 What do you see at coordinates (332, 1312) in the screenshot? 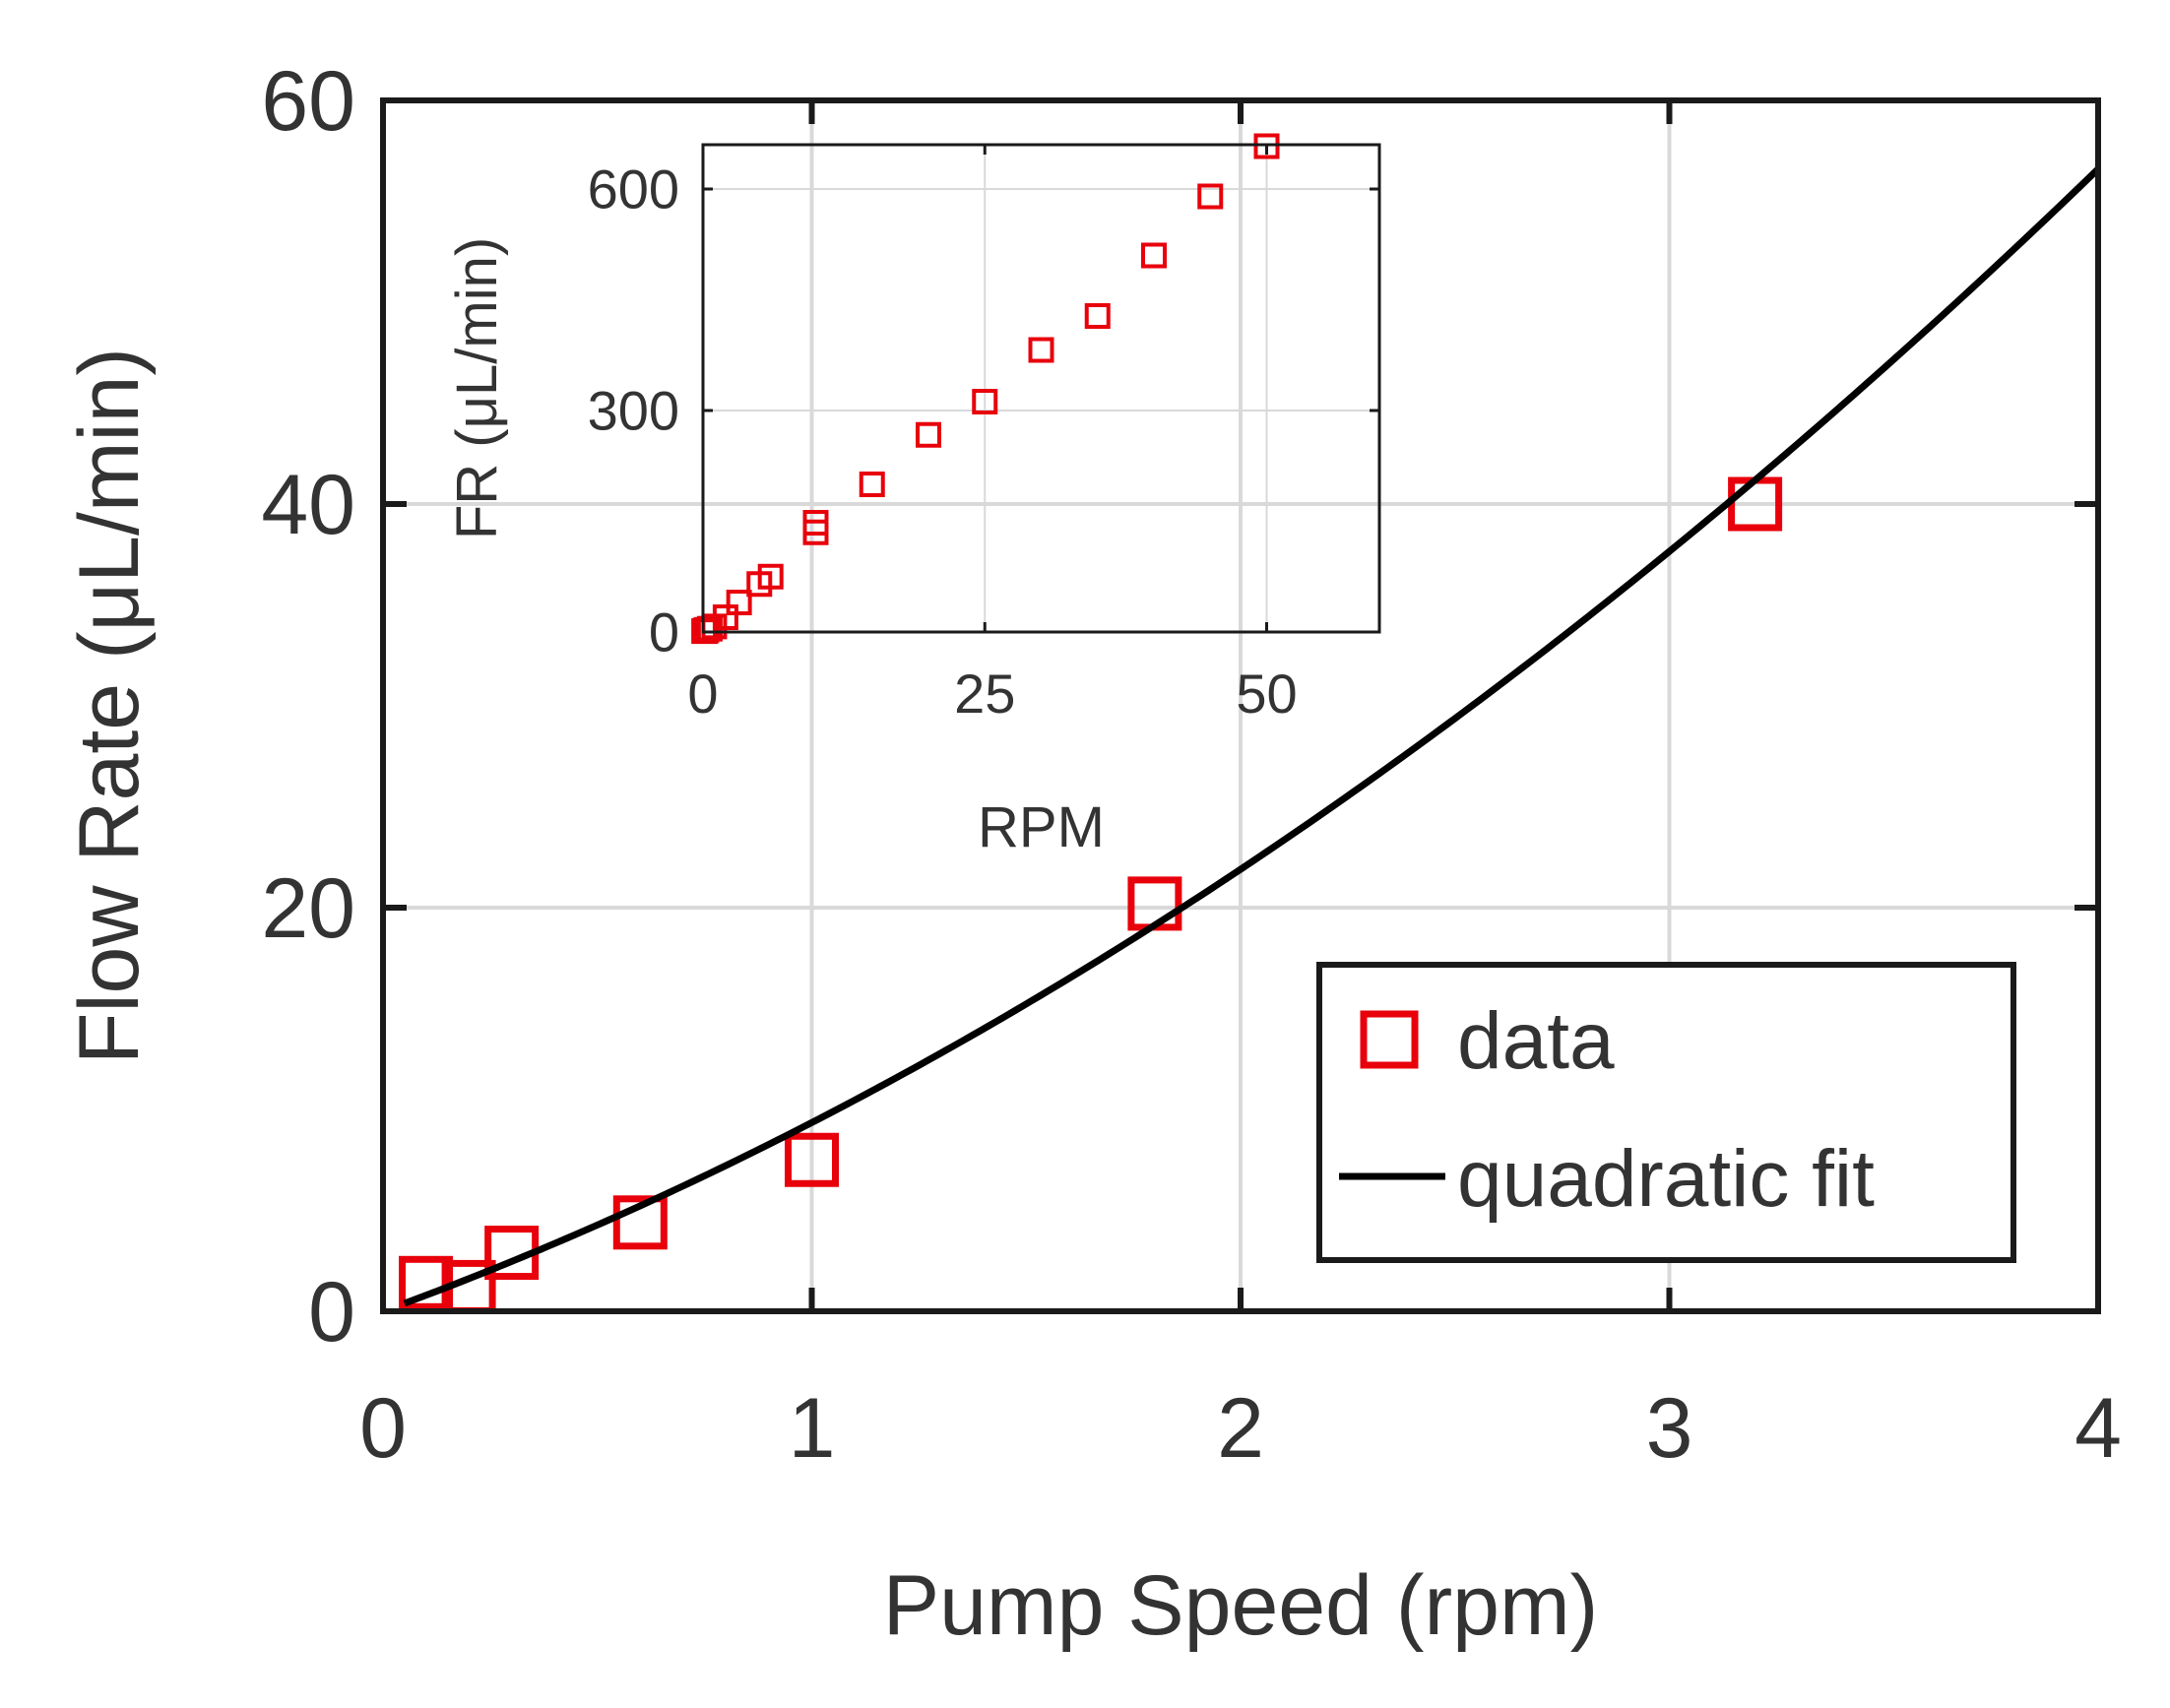
I see `main-y-tick-label: 0` at bounding box center [332, 1312].